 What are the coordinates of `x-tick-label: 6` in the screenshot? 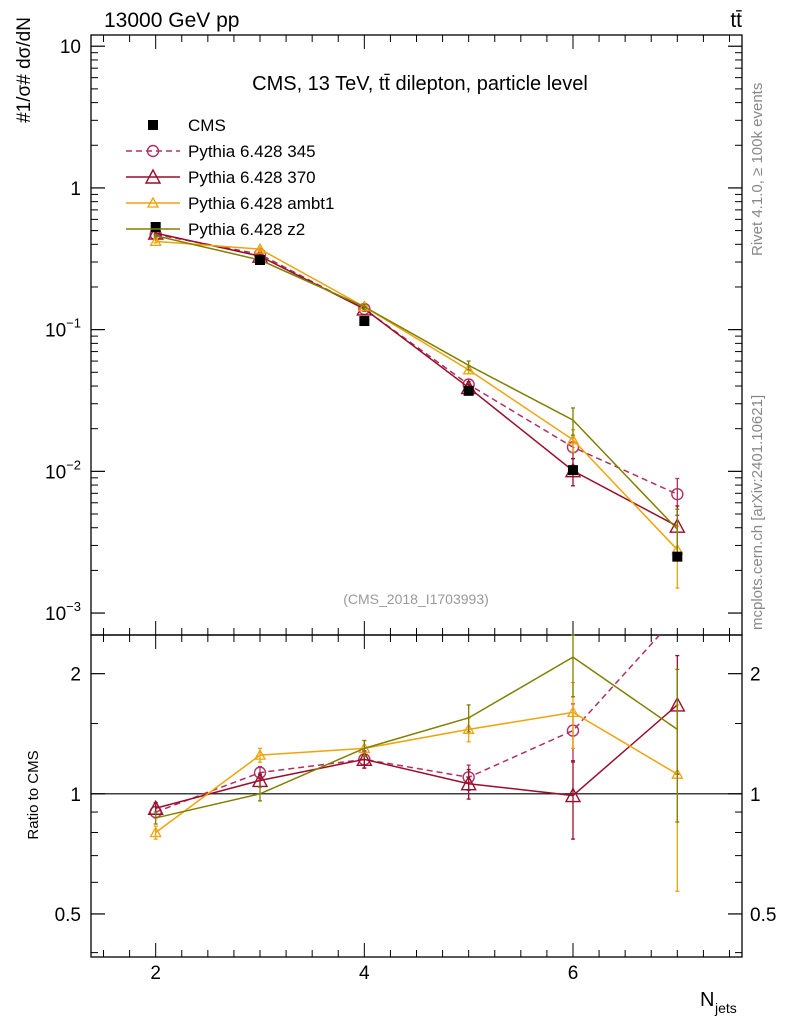 It's located at (573, 973).